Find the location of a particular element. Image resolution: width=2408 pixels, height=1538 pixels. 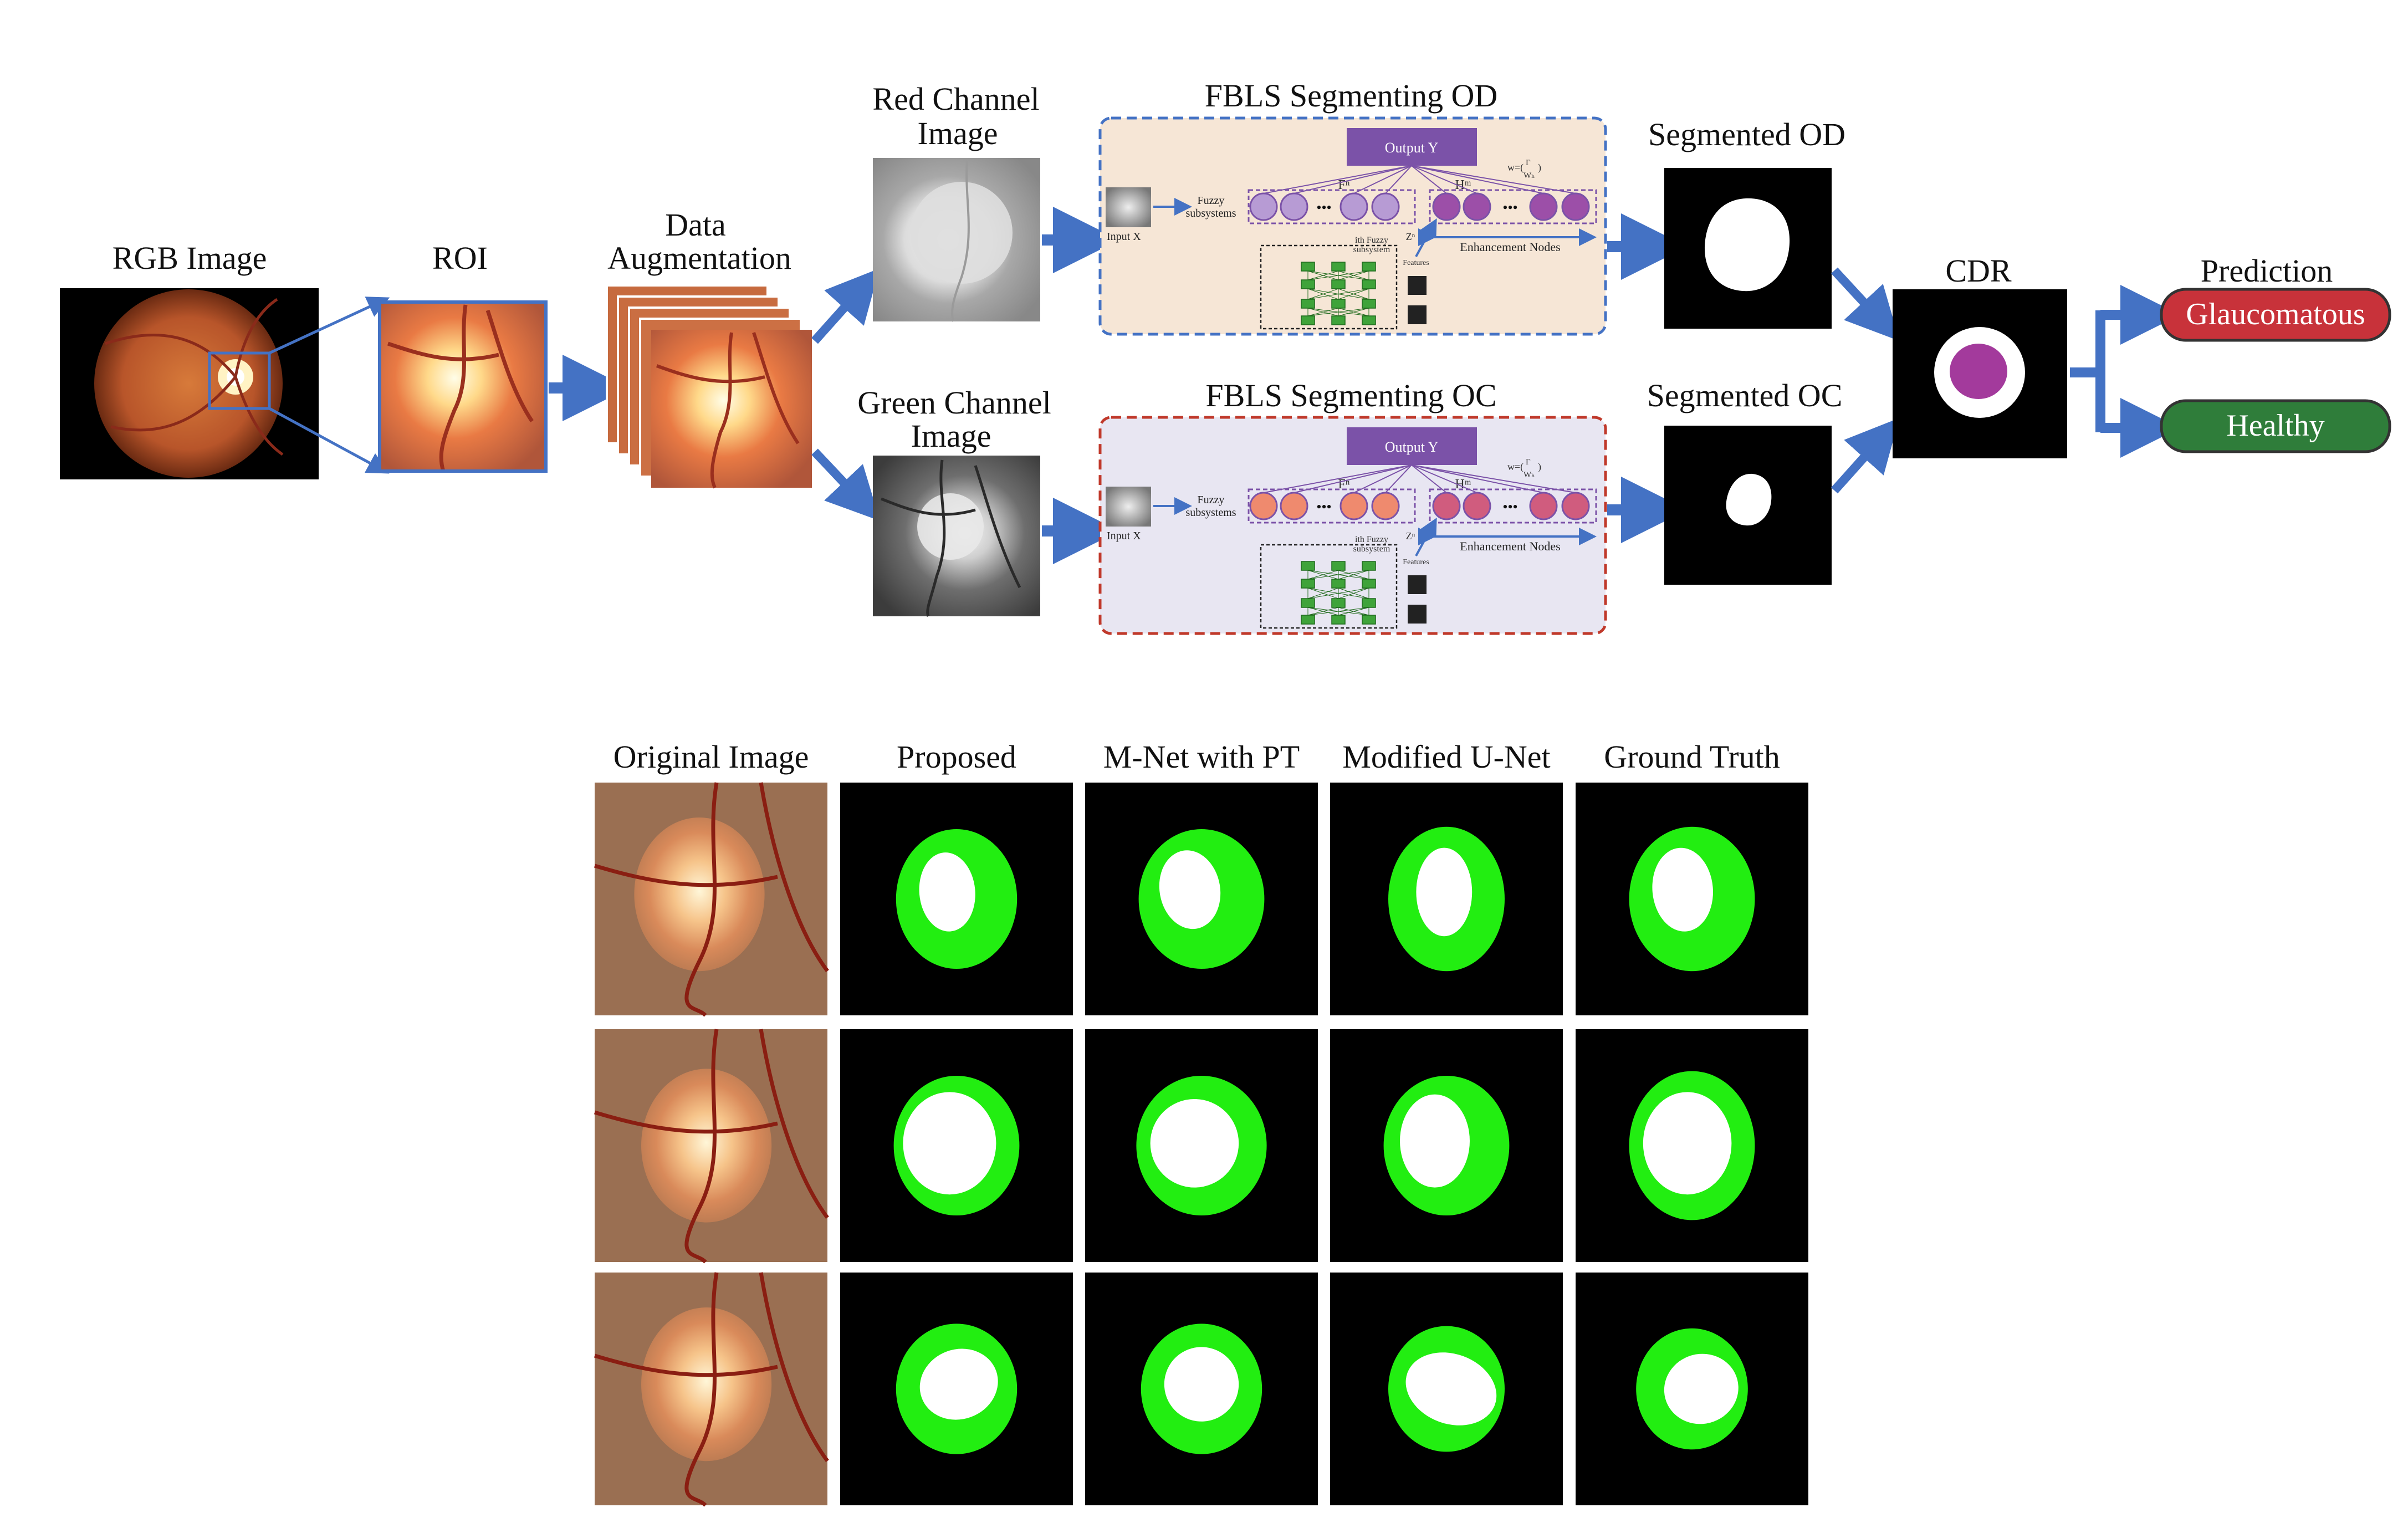

fbls-od-title: FBLS Segmenting OD is located at coordinates (1351, 96).